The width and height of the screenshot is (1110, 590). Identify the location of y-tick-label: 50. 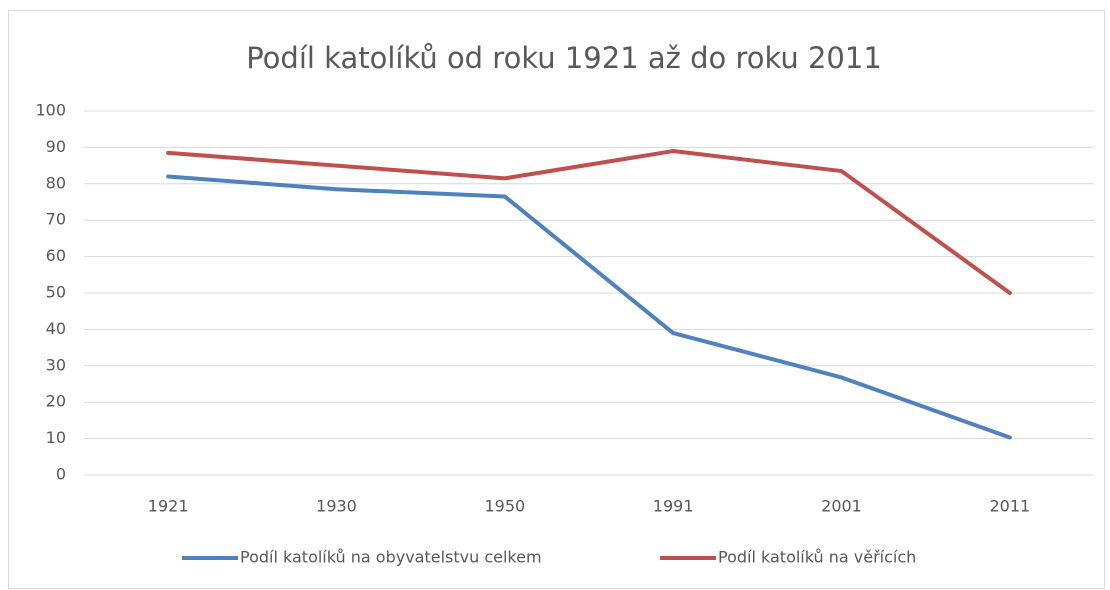
(56, 292).